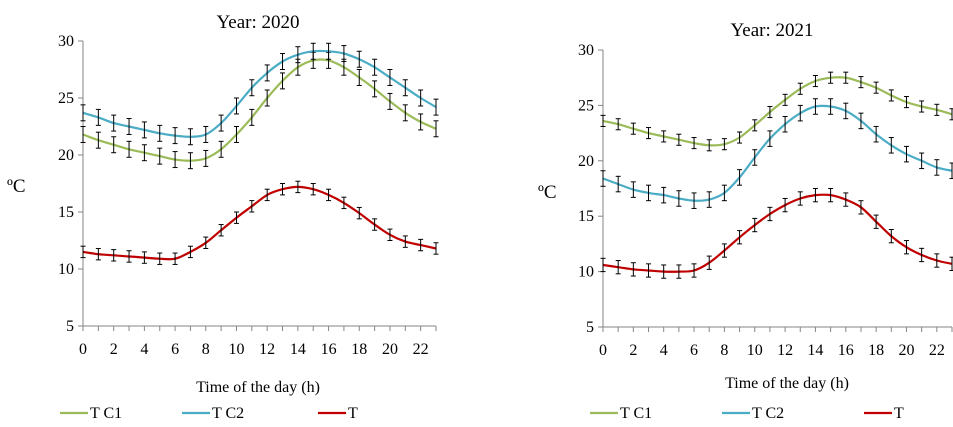  What do you see at coordinates (753, 413) in the screenshot?
I see `legend-entry: T C2` at bounding box center [753, 413].